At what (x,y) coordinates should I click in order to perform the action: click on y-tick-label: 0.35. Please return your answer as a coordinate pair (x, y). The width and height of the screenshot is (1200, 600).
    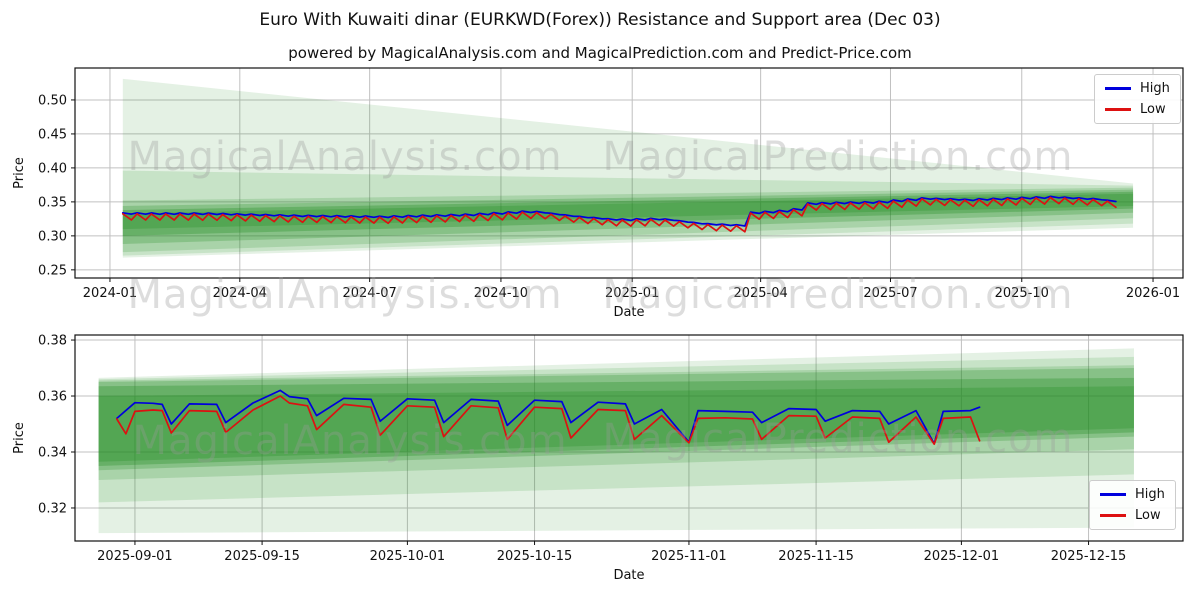
    Looking at the image, I should click on (52, 202).